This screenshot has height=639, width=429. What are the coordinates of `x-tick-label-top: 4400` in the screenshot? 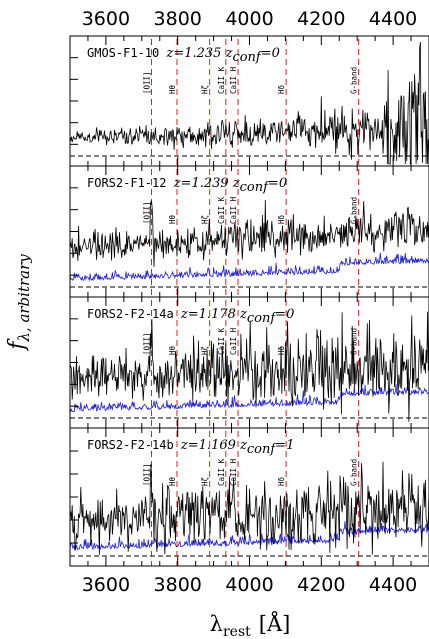 It's located at (393, 19).